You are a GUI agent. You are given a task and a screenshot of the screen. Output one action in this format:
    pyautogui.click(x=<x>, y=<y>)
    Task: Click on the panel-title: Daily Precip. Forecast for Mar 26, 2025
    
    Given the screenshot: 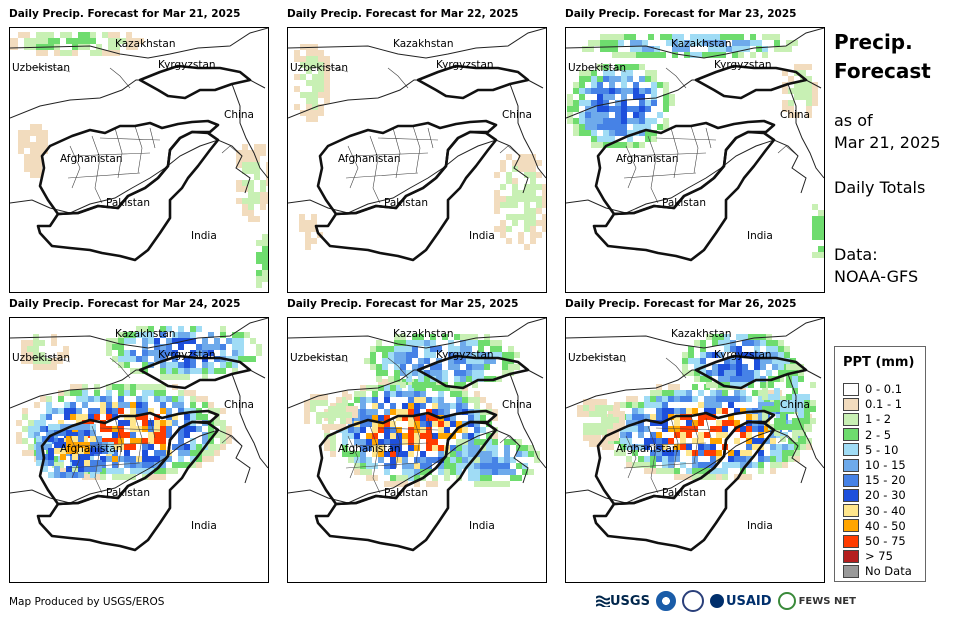 What is the action you would take?
    pyautogui.click(x=681, y=304)
    